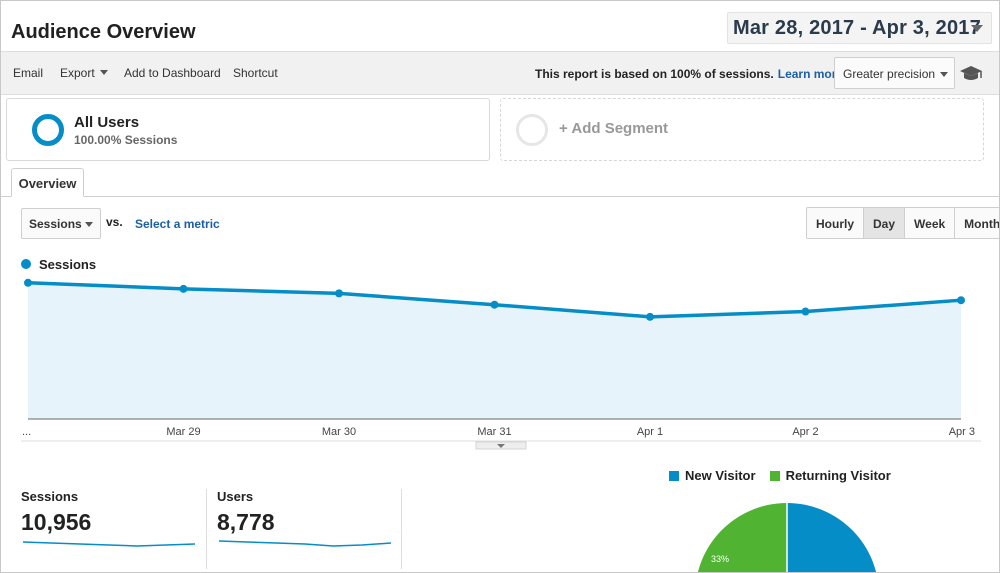 This screenshot has height=573, width=1000. I want to click on pie-slice-returning-visitor, so click(742, 537).